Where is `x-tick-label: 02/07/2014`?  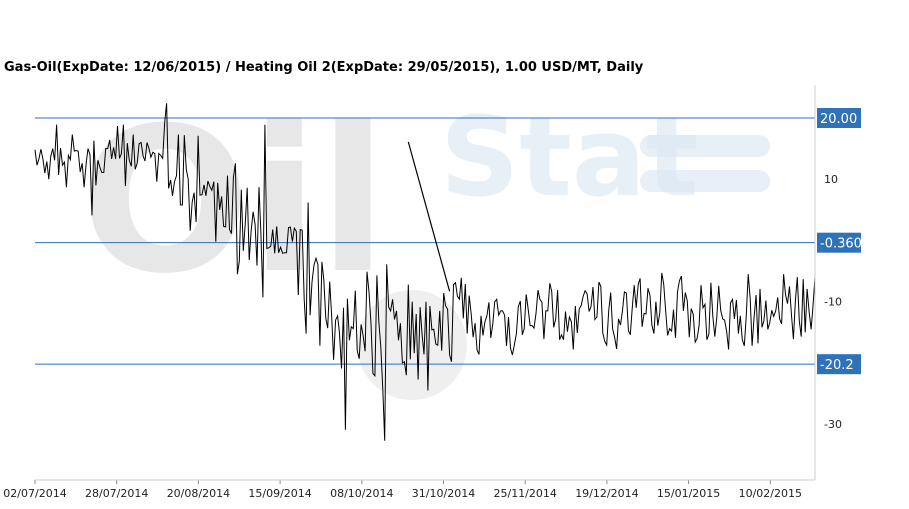 x-tick-label: 02/07/2014 is located at coordinates (34, 493).